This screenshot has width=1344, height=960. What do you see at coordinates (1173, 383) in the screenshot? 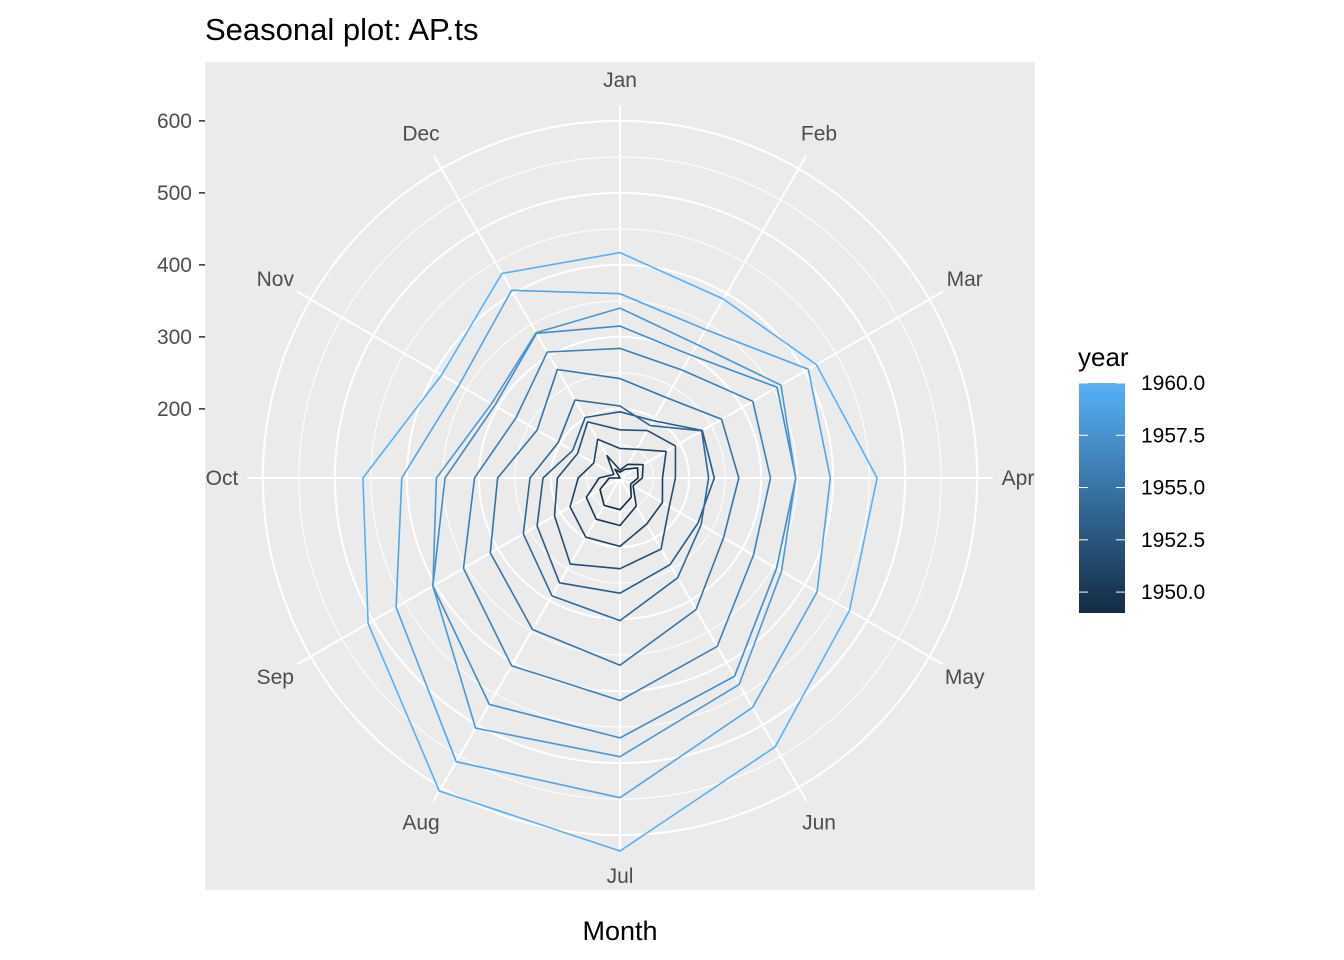
I see `legend-label: 1960.0` at bounding box center [1173, 383].